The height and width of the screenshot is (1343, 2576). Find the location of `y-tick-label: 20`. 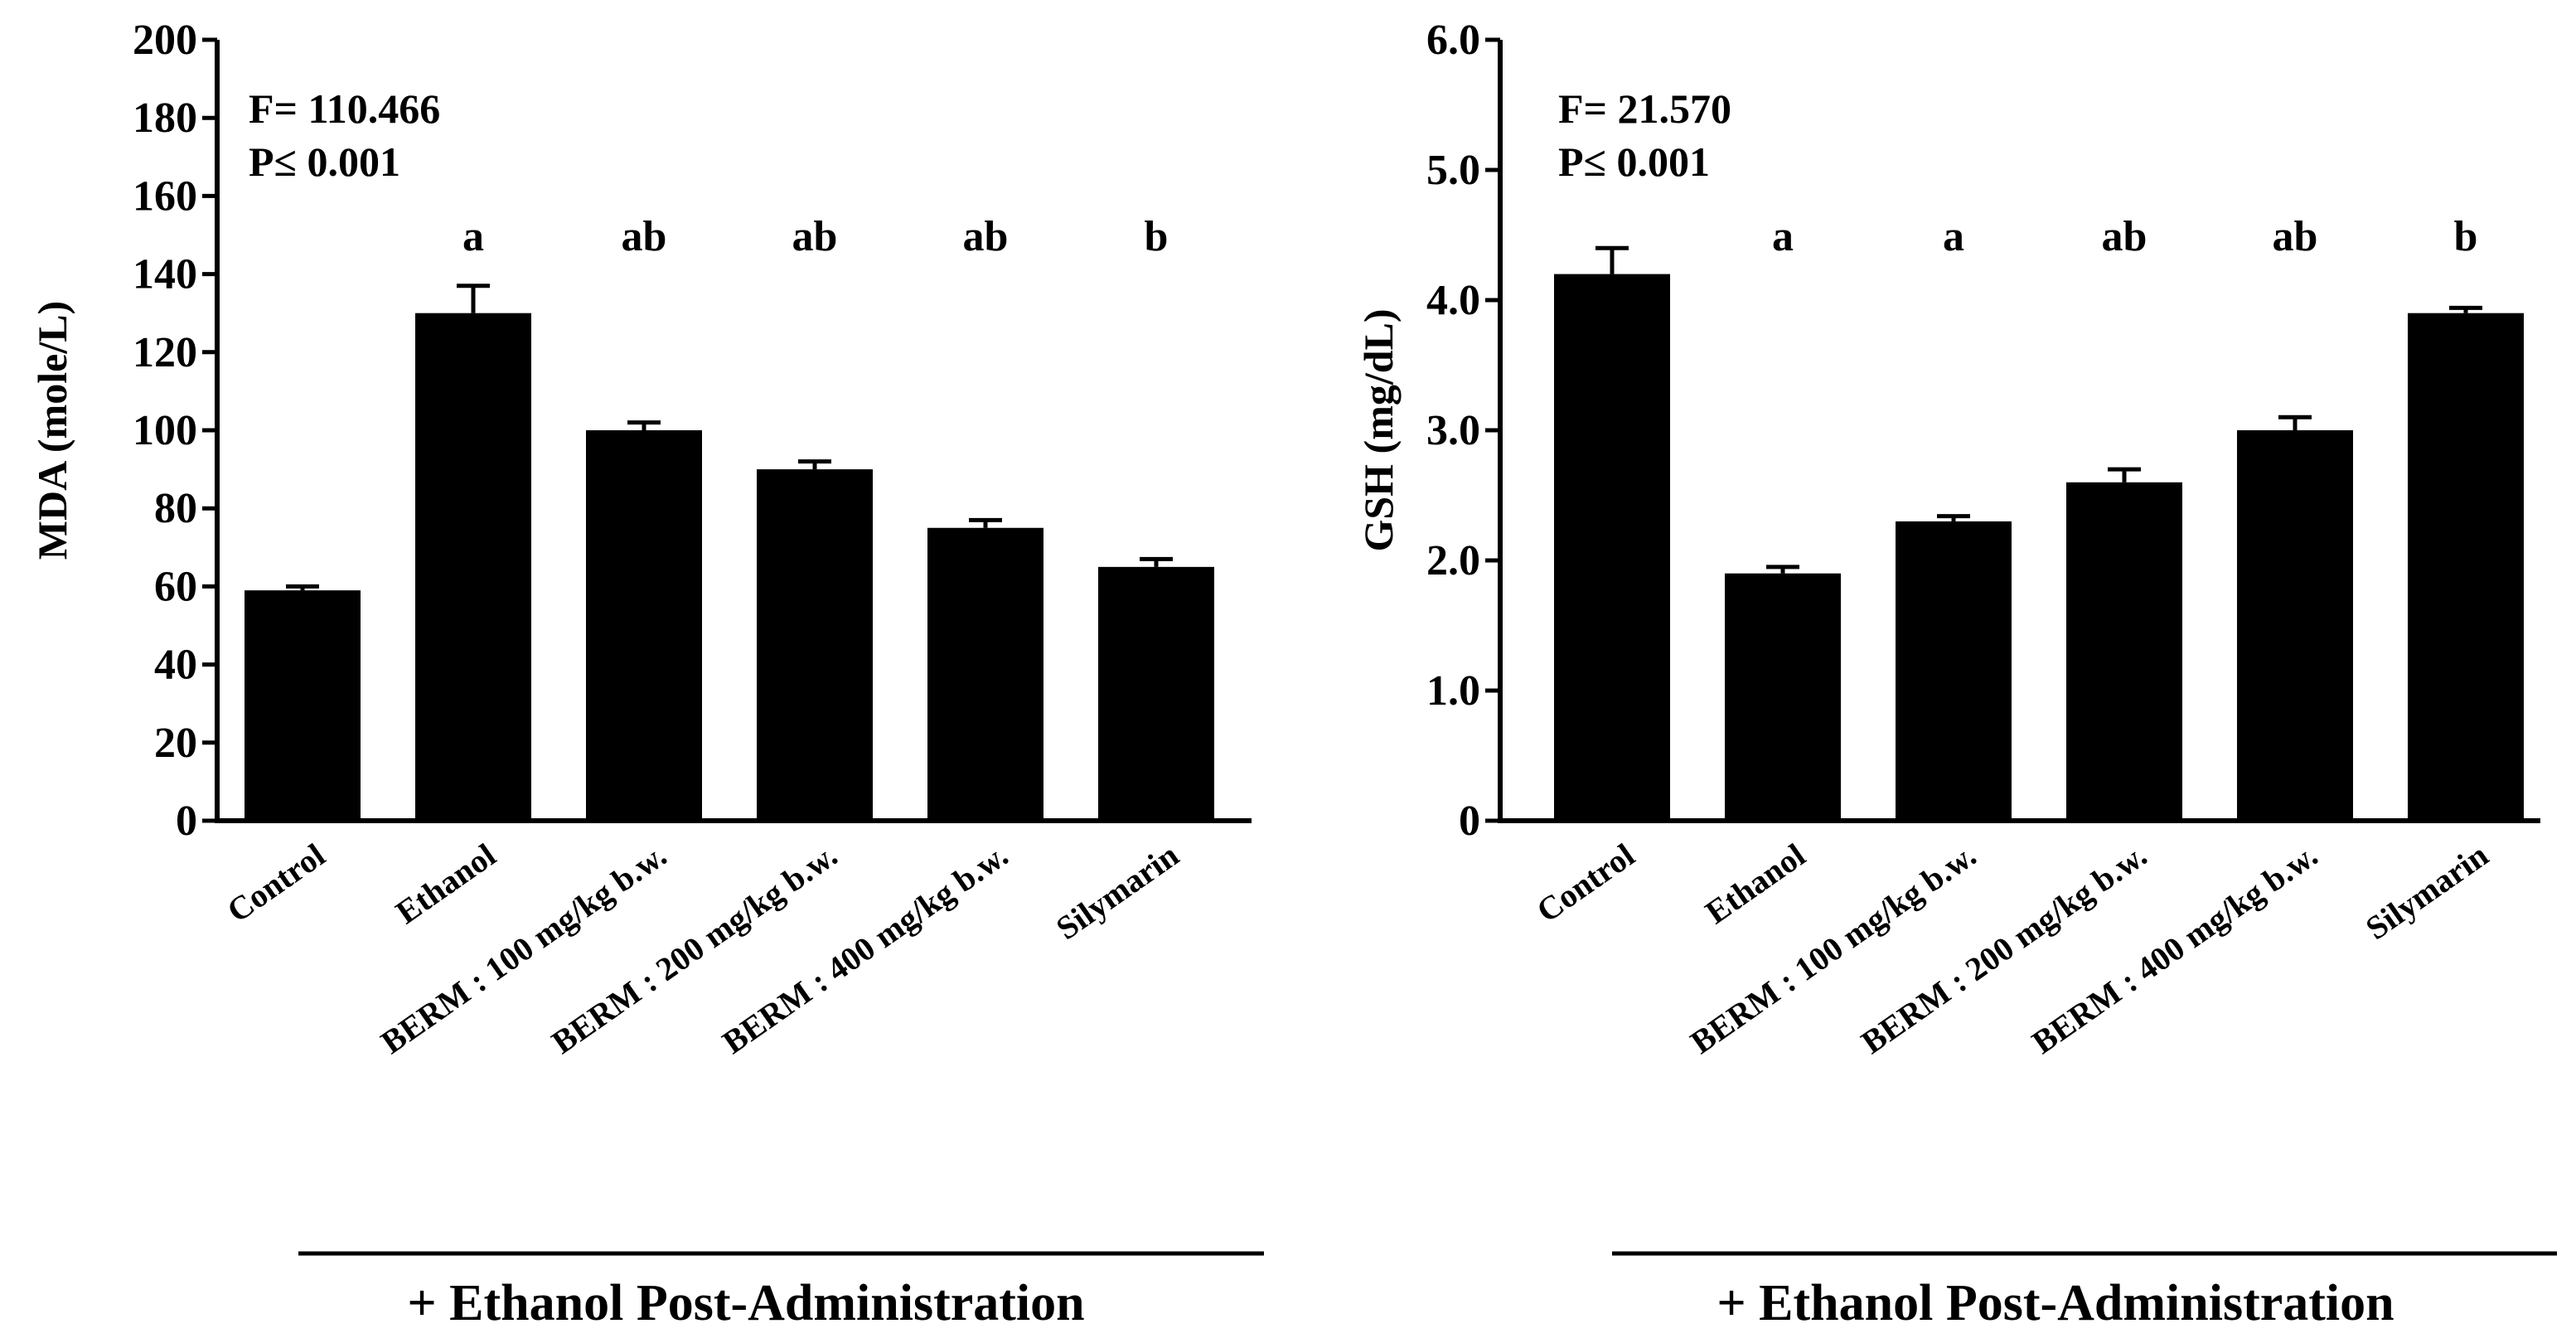

y-tick-label: 20 is located at coordinates (175, 743).